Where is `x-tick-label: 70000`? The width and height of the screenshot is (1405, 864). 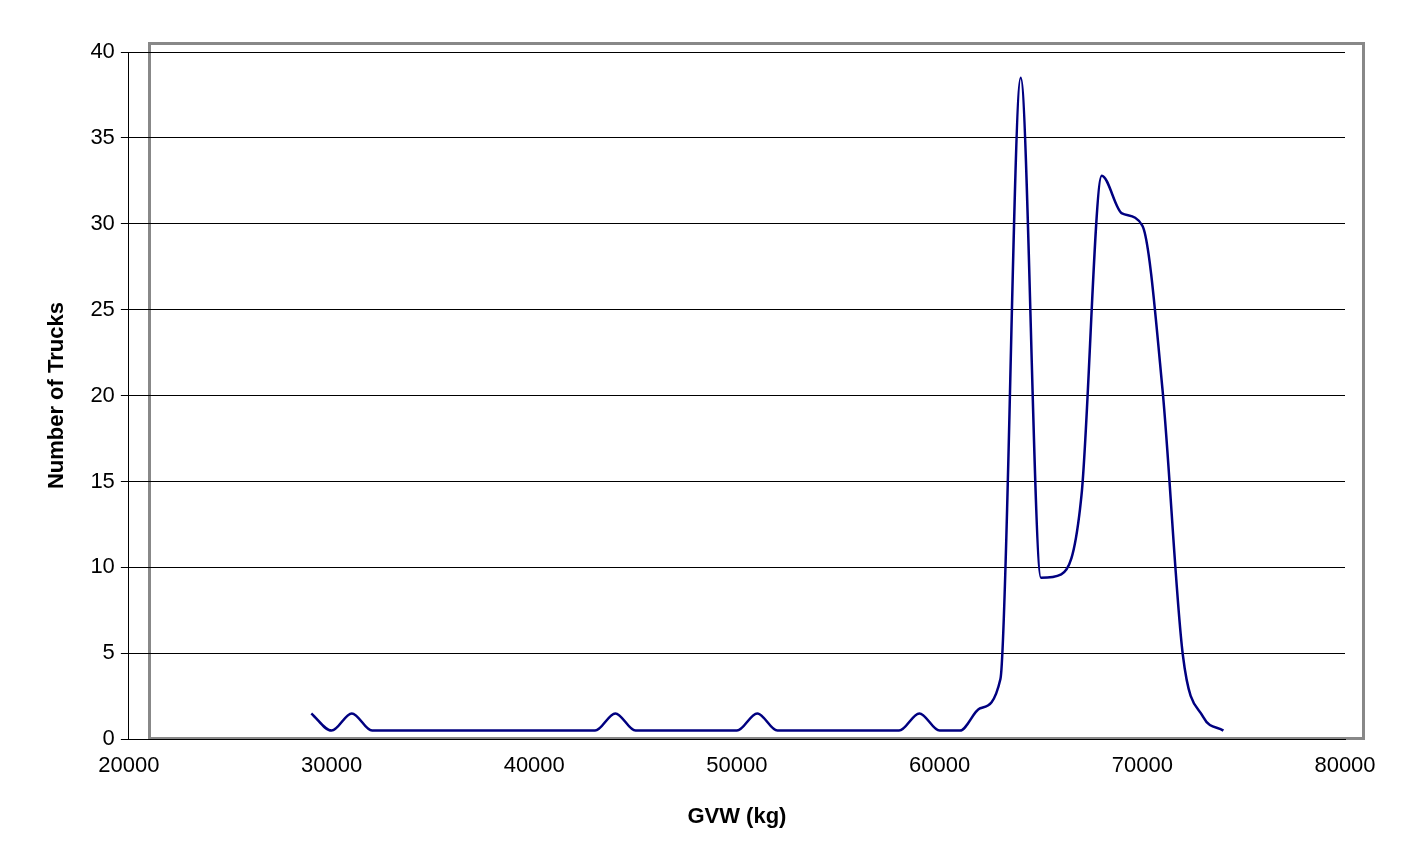 x-tick-label: 70000 is located at coordinates (1142, 765).